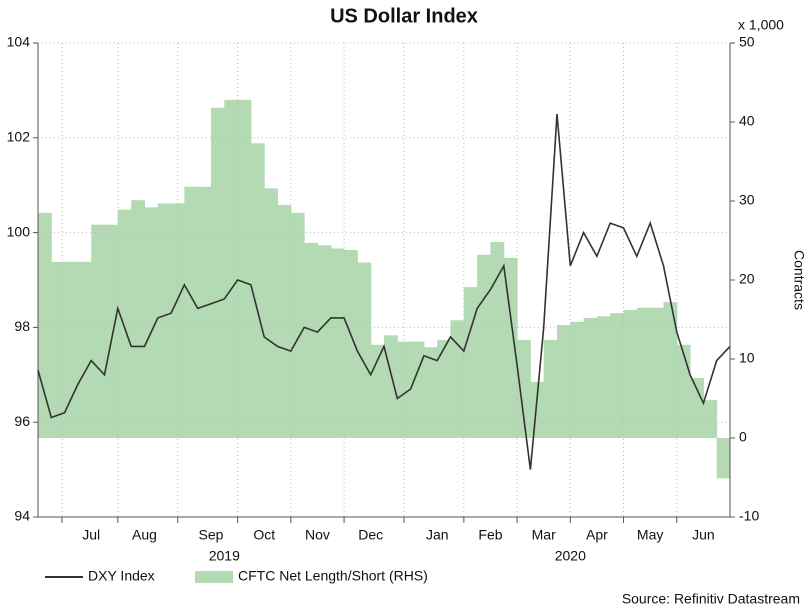 This screenshot has width=809, height=609. I want to click on y2-tick-label: 30, so click(747, 200).